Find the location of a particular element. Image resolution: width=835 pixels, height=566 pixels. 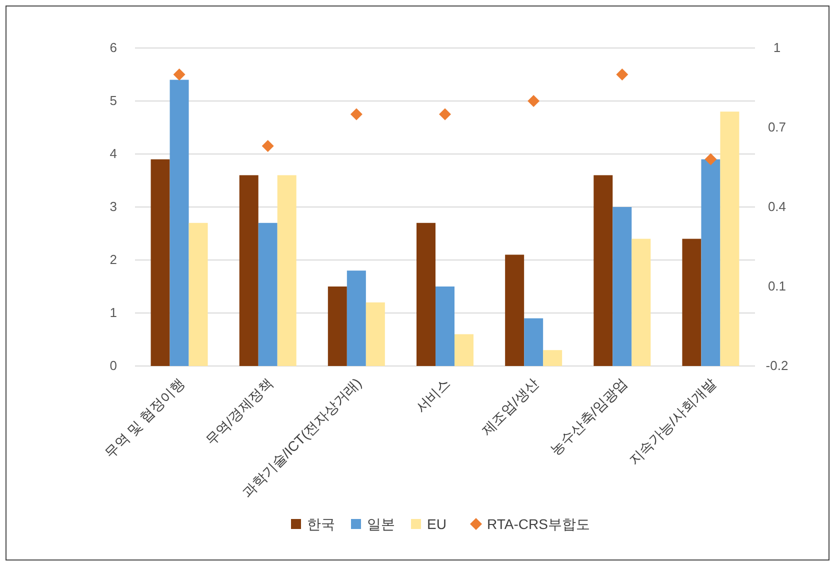

legend-label: RTA-CRS부합도 is located at coordinates (538, 524).